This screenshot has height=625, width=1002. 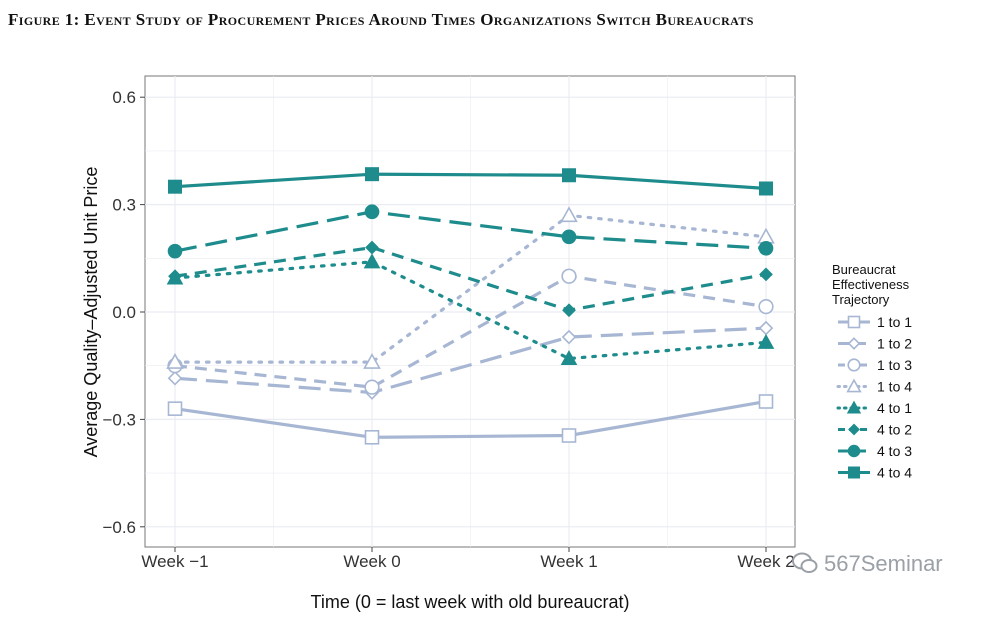 I want to click on legend-label: 4 to 1, so click(x=894, y=408).